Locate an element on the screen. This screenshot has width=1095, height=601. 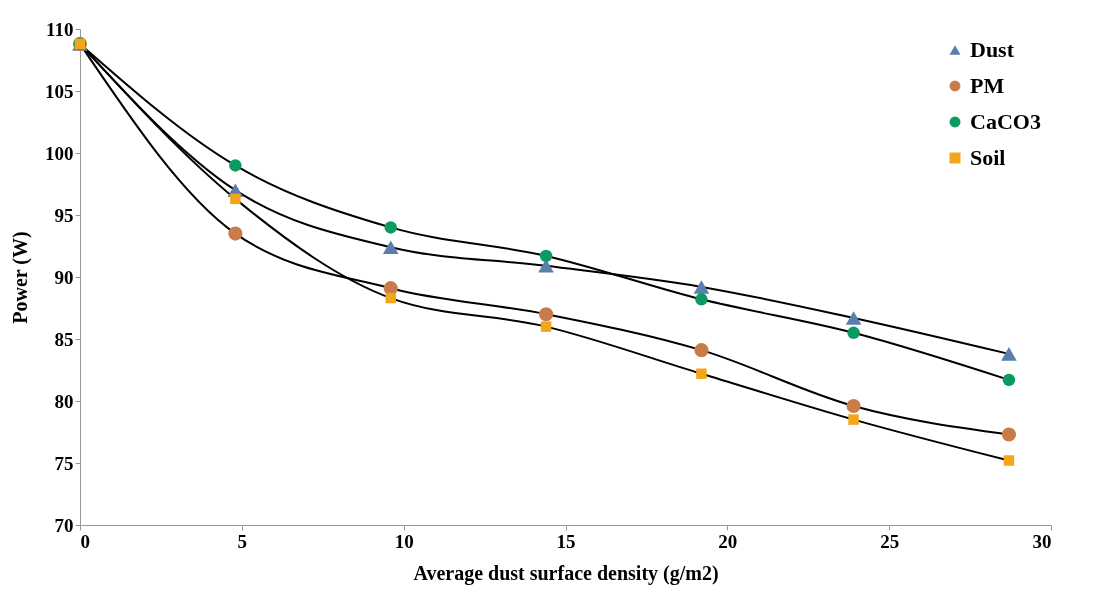
x-tick-label: 25 is located at coordinates (890, 541).